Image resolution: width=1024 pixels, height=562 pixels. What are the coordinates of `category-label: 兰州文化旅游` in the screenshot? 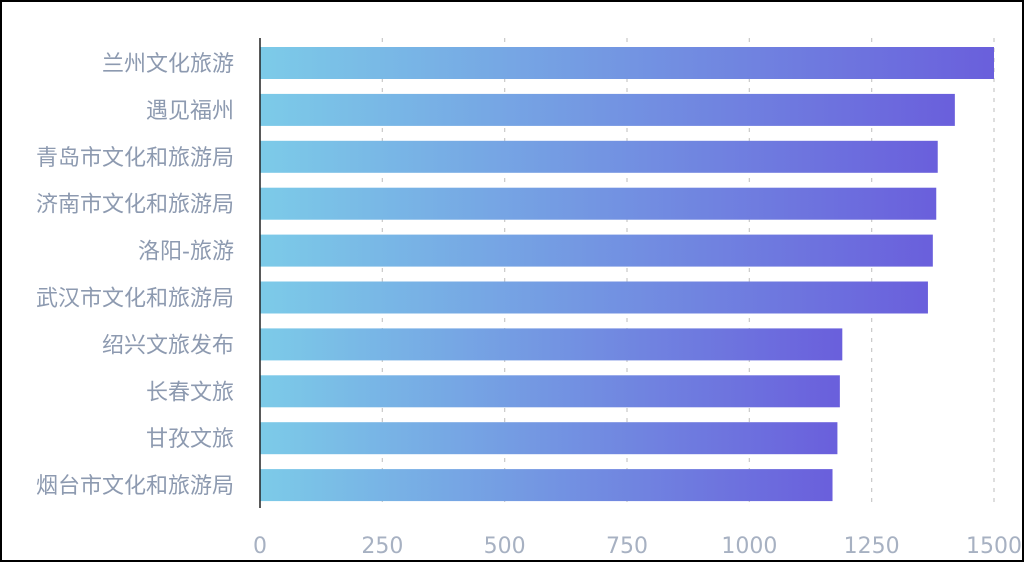 It's located at (168, 64).